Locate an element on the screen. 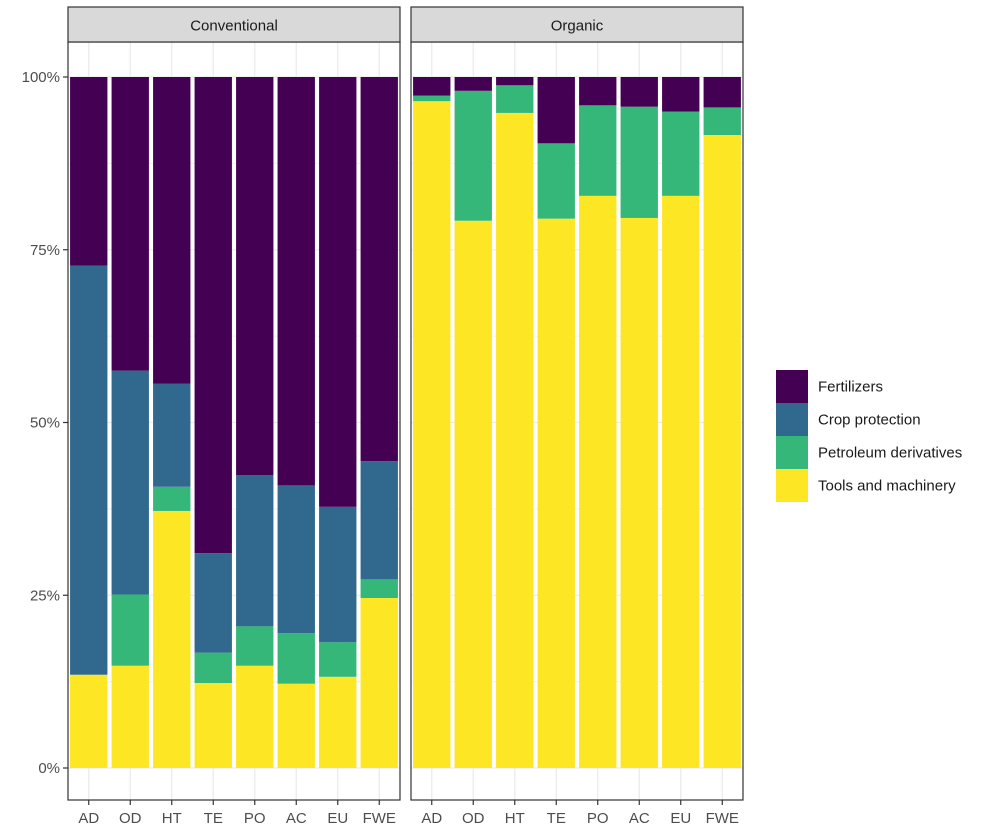 This screenshot has height=836, width=994. y-tick-label: 25% is located at coordinates (45, 595).